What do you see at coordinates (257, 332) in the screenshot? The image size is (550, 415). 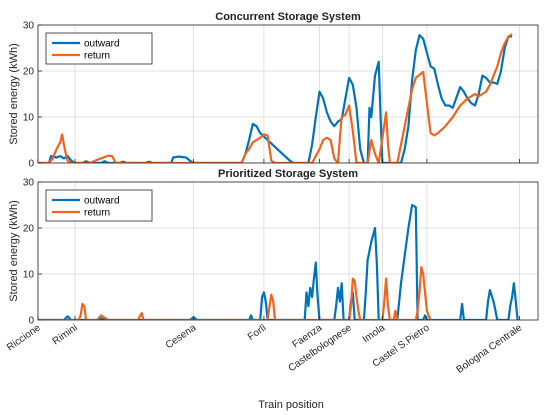 I see `station-label: Forlì` at bounding box center [257, 332].